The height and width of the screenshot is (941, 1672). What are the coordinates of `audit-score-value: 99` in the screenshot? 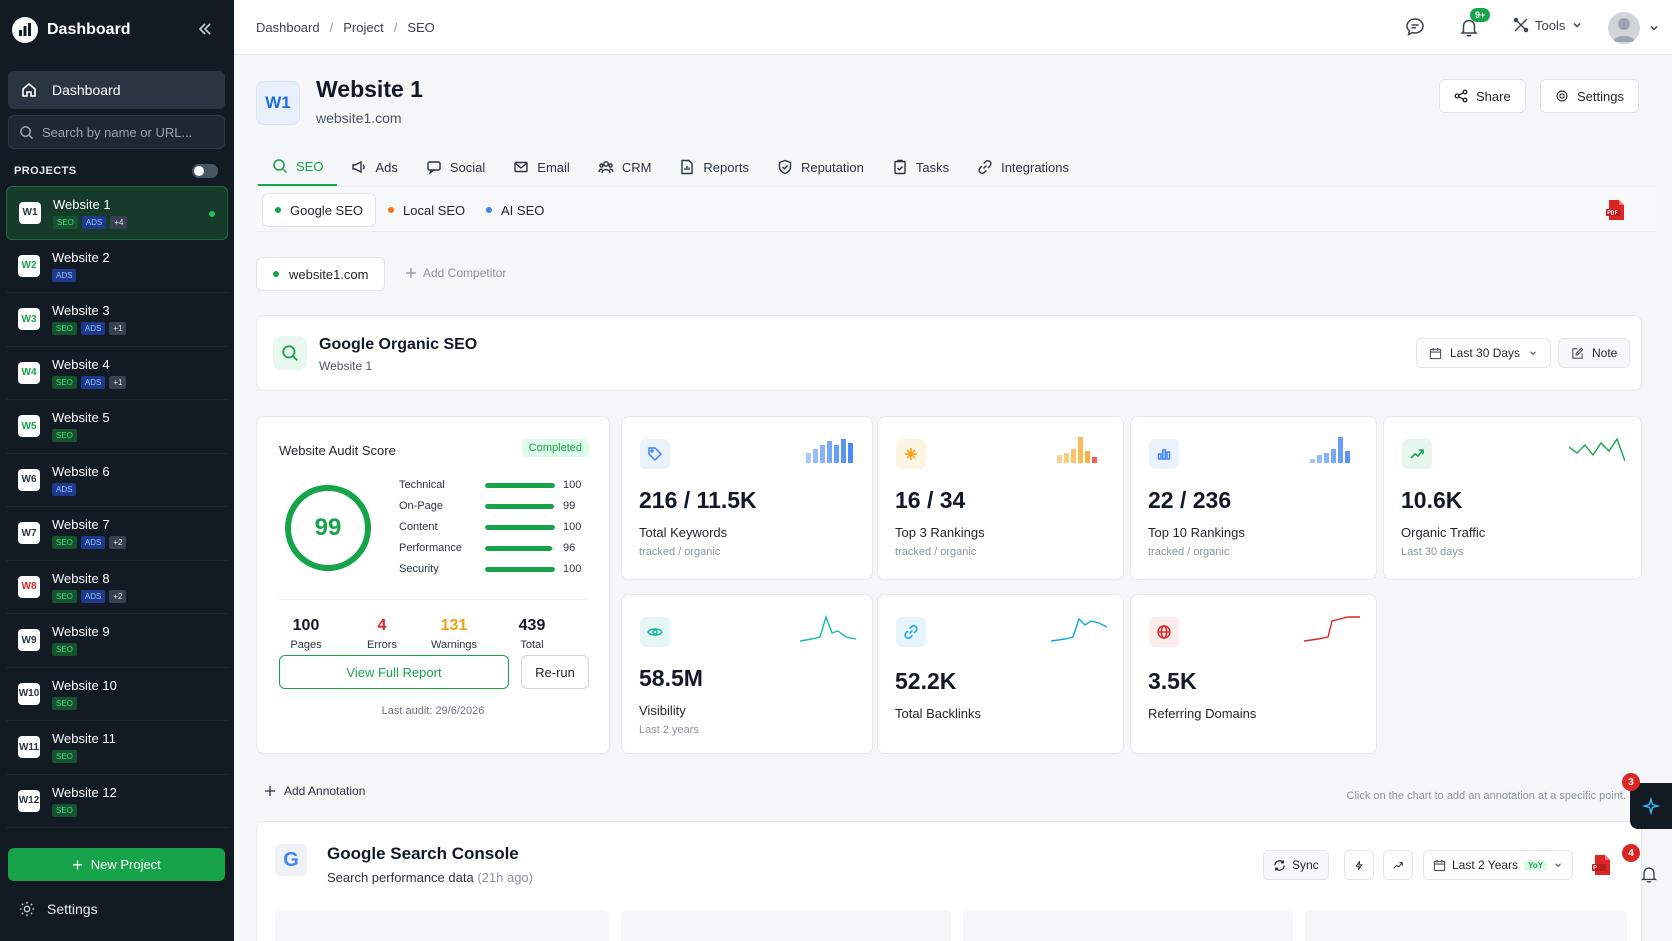 It's located at (328, 527).